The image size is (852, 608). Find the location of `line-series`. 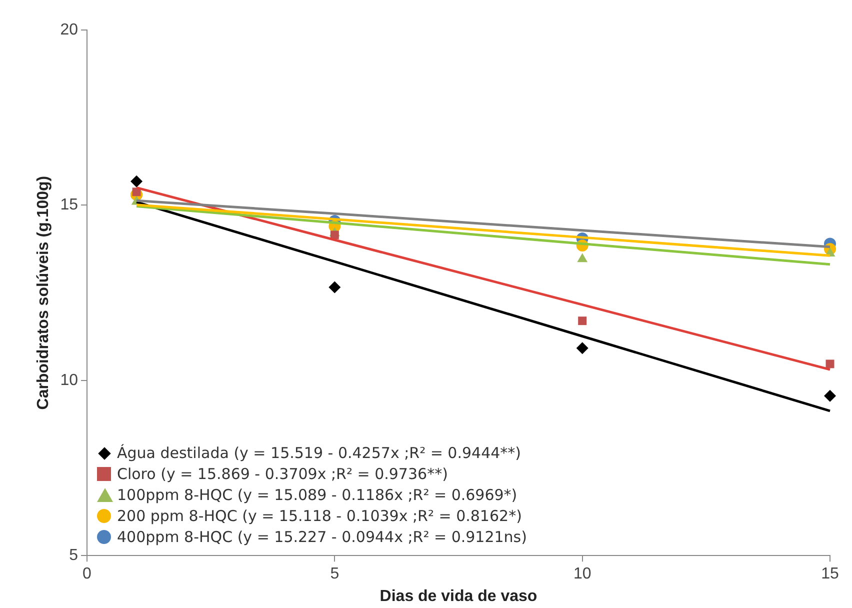

line-series is located at coordinates (483, 235).